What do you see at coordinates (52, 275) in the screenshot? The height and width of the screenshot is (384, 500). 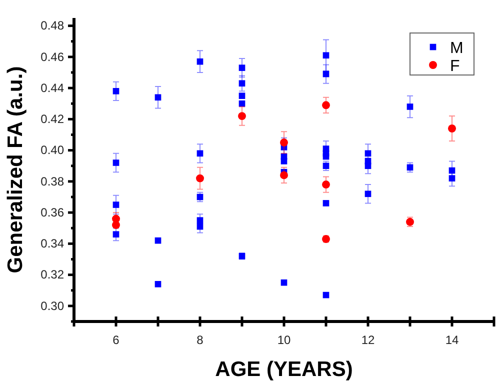 I see `y-tick-label: 0.32` at bounding box center [52, 275].